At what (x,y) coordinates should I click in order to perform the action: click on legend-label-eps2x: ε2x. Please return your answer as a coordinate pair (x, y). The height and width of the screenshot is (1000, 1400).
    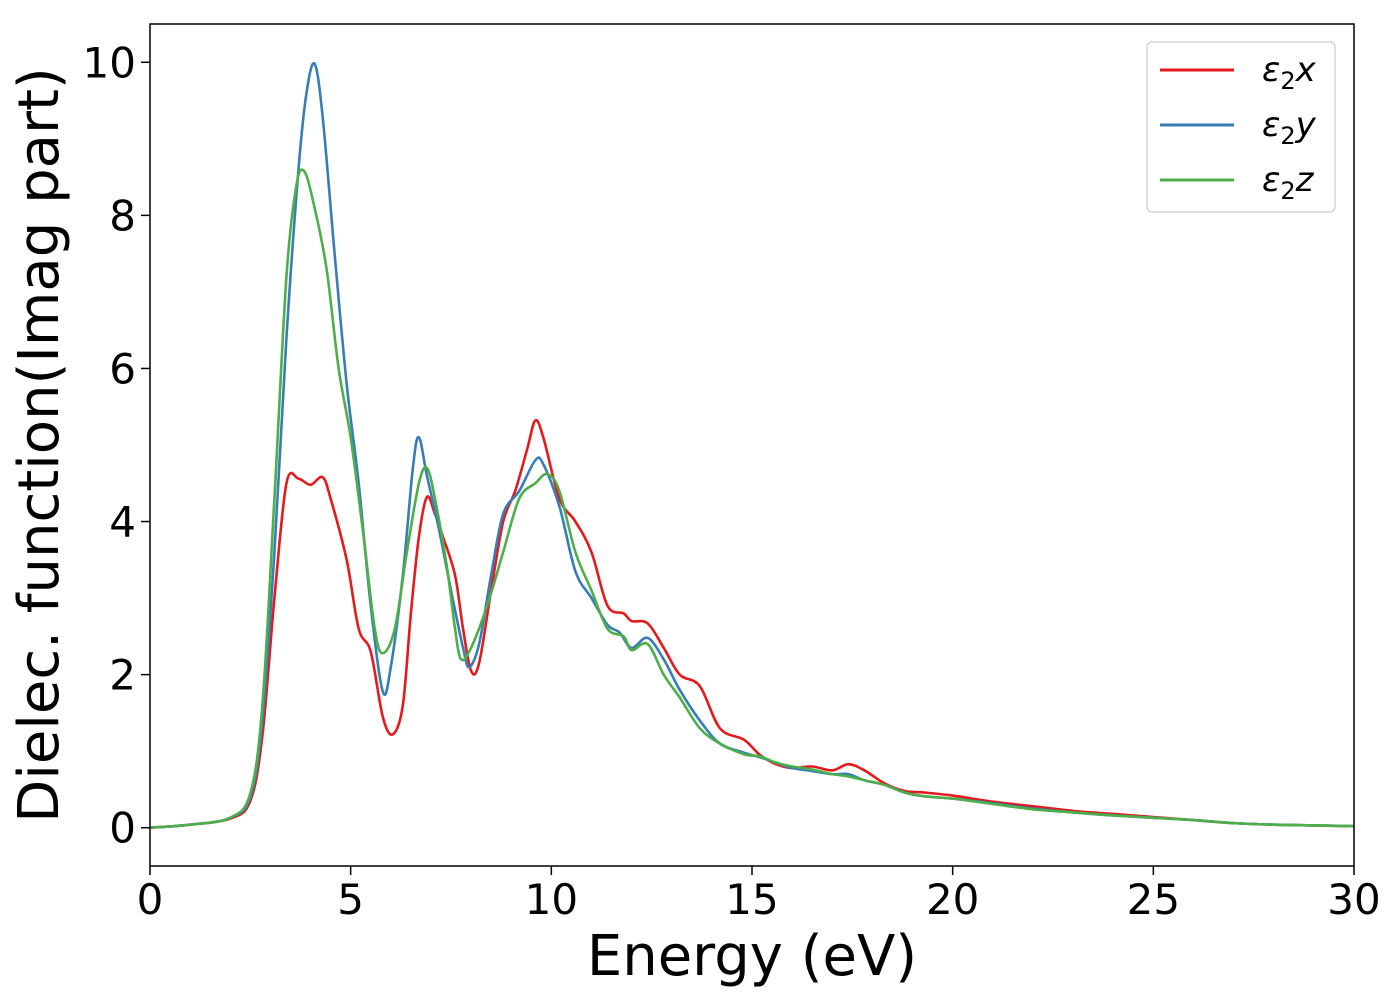
    Looking at the image, I should click on (1289, 72).